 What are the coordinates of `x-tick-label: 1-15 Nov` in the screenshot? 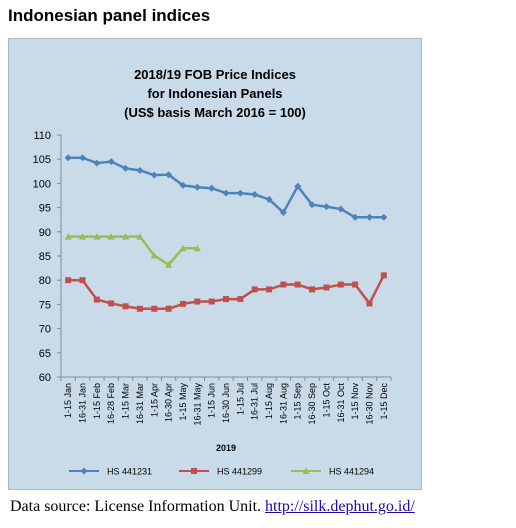 It's located at (355, 401).